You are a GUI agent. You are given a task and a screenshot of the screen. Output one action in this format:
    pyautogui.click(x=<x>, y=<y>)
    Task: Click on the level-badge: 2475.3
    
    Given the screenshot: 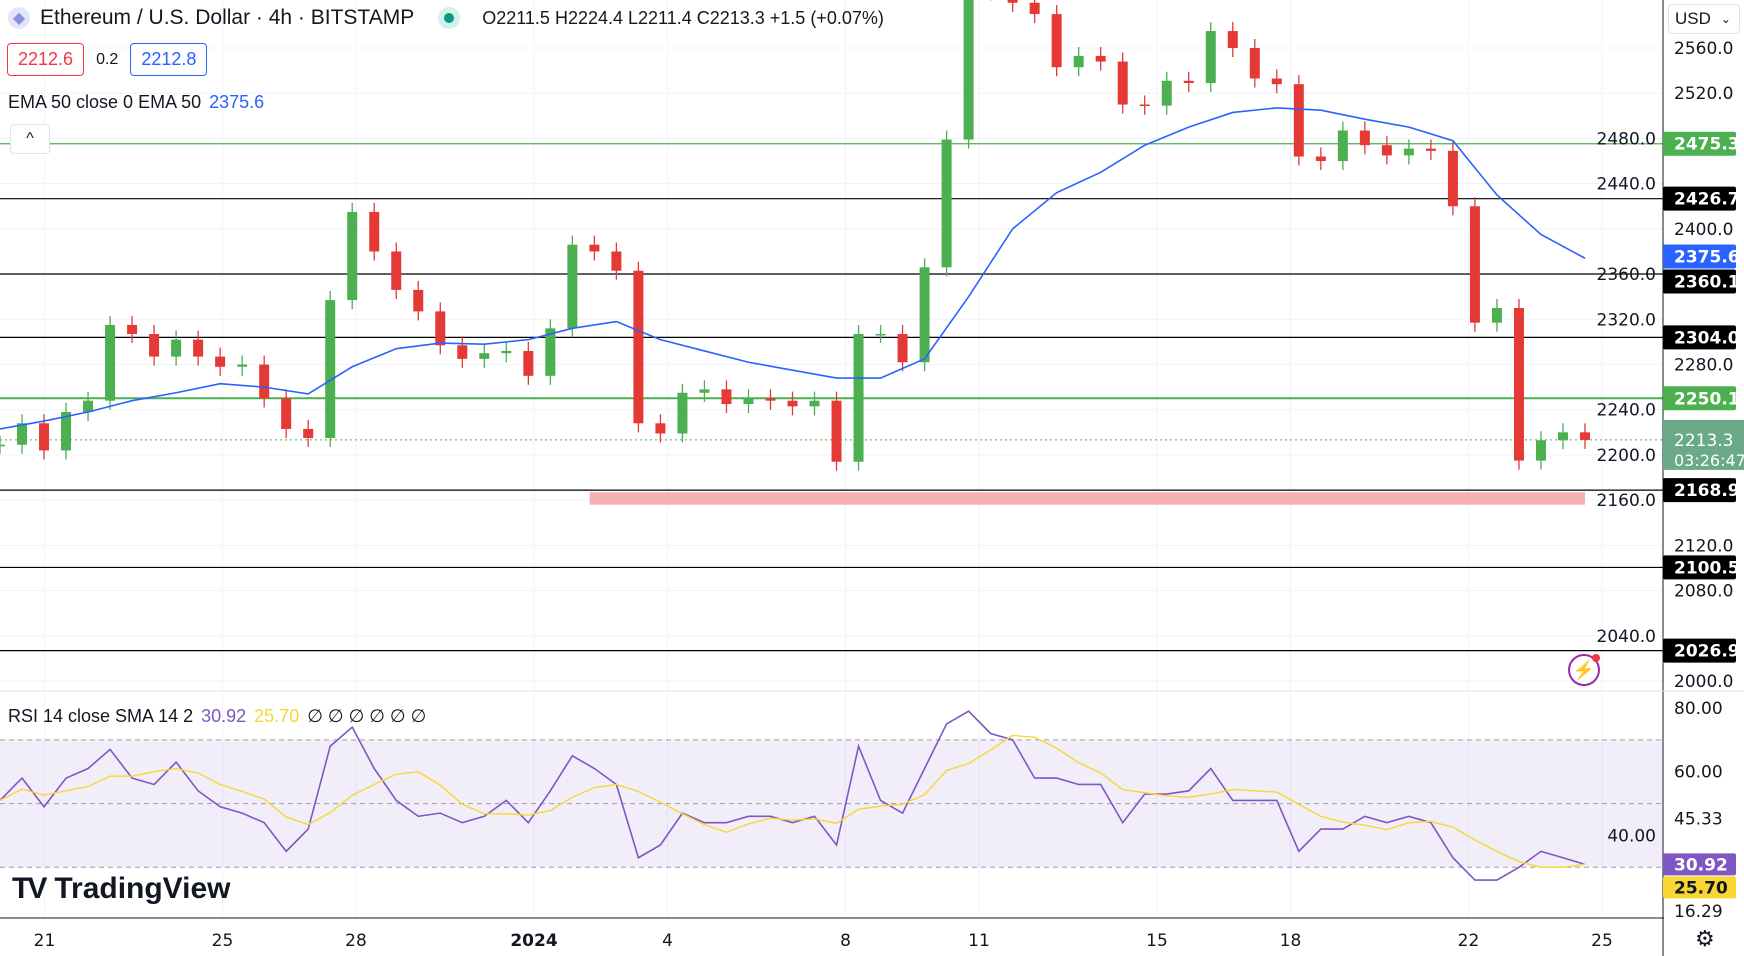 What is the action you would take?
    pyautogui.click(x=1707, y=145)
    